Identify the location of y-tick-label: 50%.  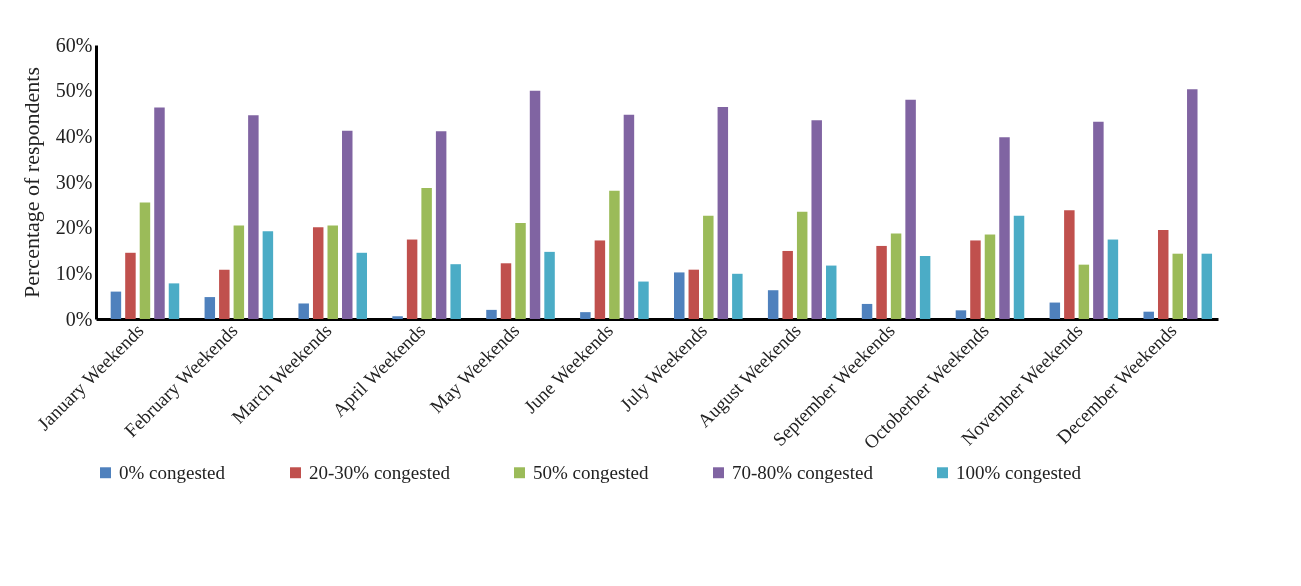
(74, 90).